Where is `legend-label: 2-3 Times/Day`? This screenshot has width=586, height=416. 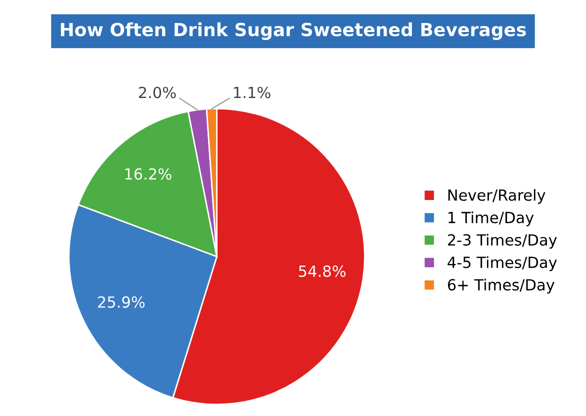 legend-label: 2-3 Times/Day is located at coordinates (502, 241).